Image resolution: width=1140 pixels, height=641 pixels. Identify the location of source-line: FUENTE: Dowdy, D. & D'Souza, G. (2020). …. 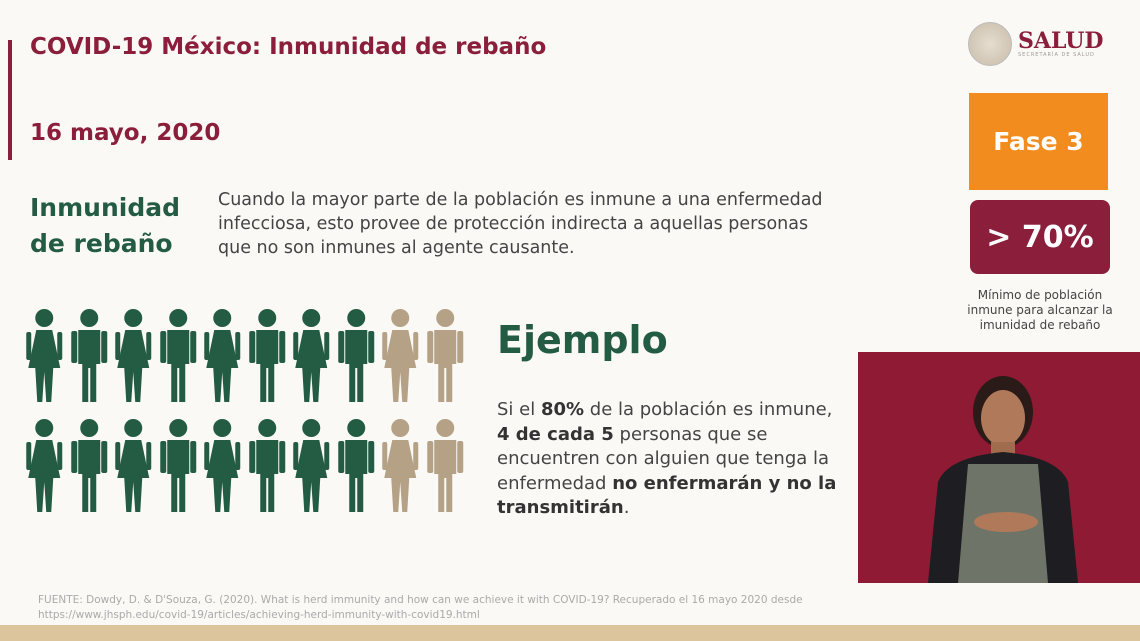
(420, 600).